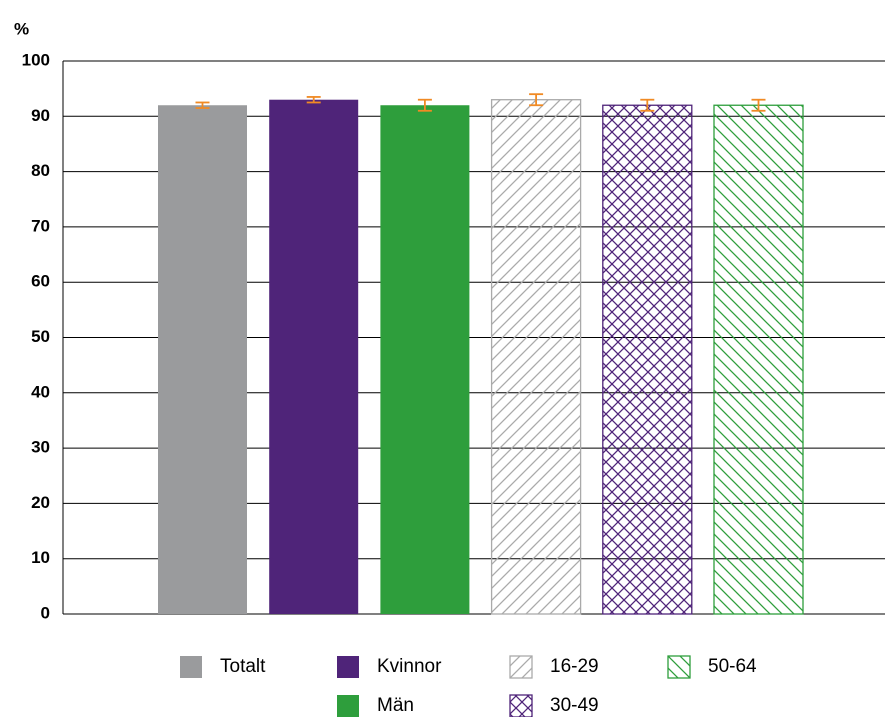 This screenshot has height=717, width=885. Describe the element at coordinates (40, 170) in the screenshot. I see `y-tick-label: 80` at that location.